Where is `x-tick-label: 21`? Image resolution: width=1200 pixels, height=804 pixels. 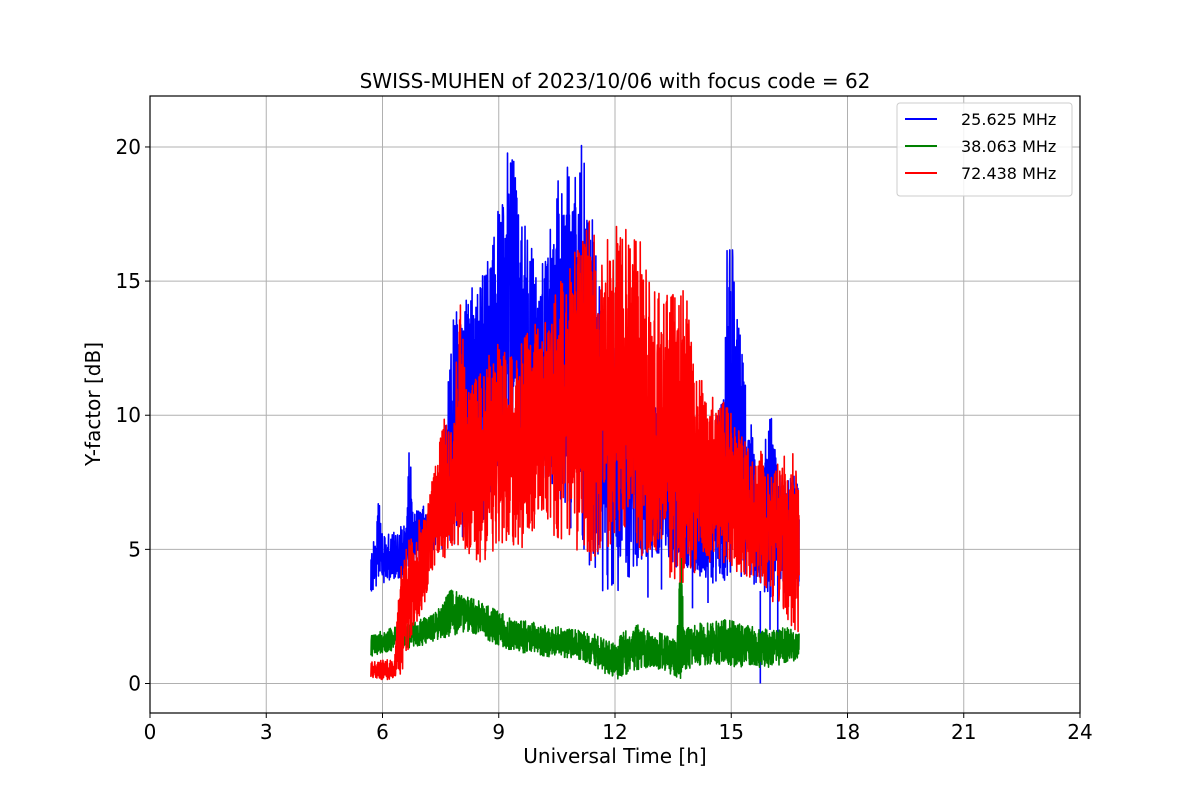 x-tick-label: 21 is located at coordinates (963, 732).